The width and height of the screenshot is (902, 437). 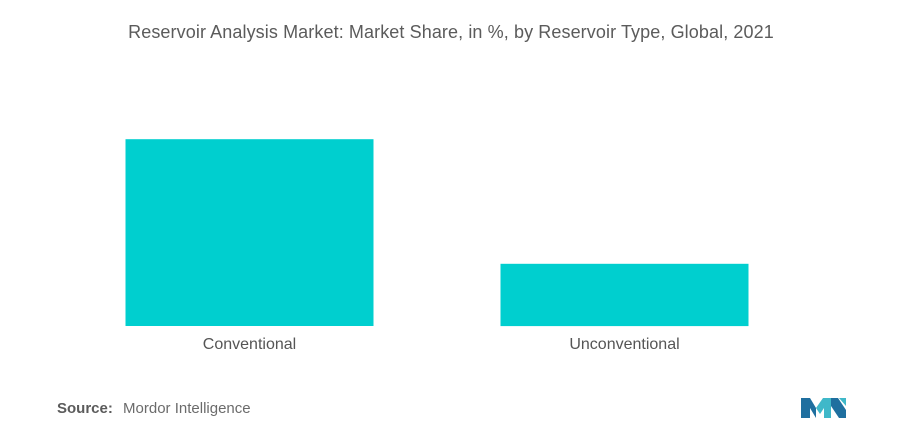 What do you see at coordinates (823, 408) in the screenshot?
I see `mordor-intelligence-logo-icon` at bounding box center [823, 408].